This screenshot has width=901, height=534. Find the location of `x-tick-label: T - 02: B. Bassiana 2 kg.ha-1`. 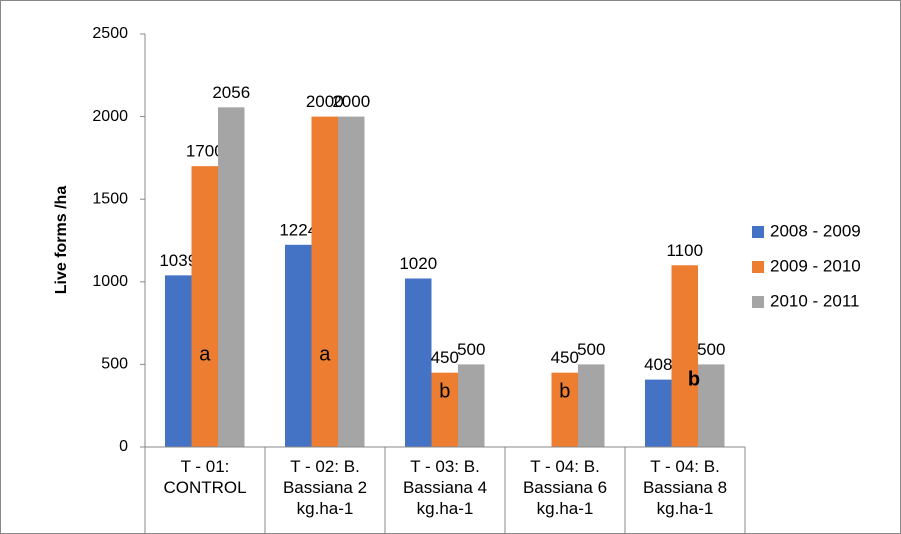

x-tick-label: T - 02: B. Bassiana 2 kg.ha-1 is located at coordinates (325, 487).